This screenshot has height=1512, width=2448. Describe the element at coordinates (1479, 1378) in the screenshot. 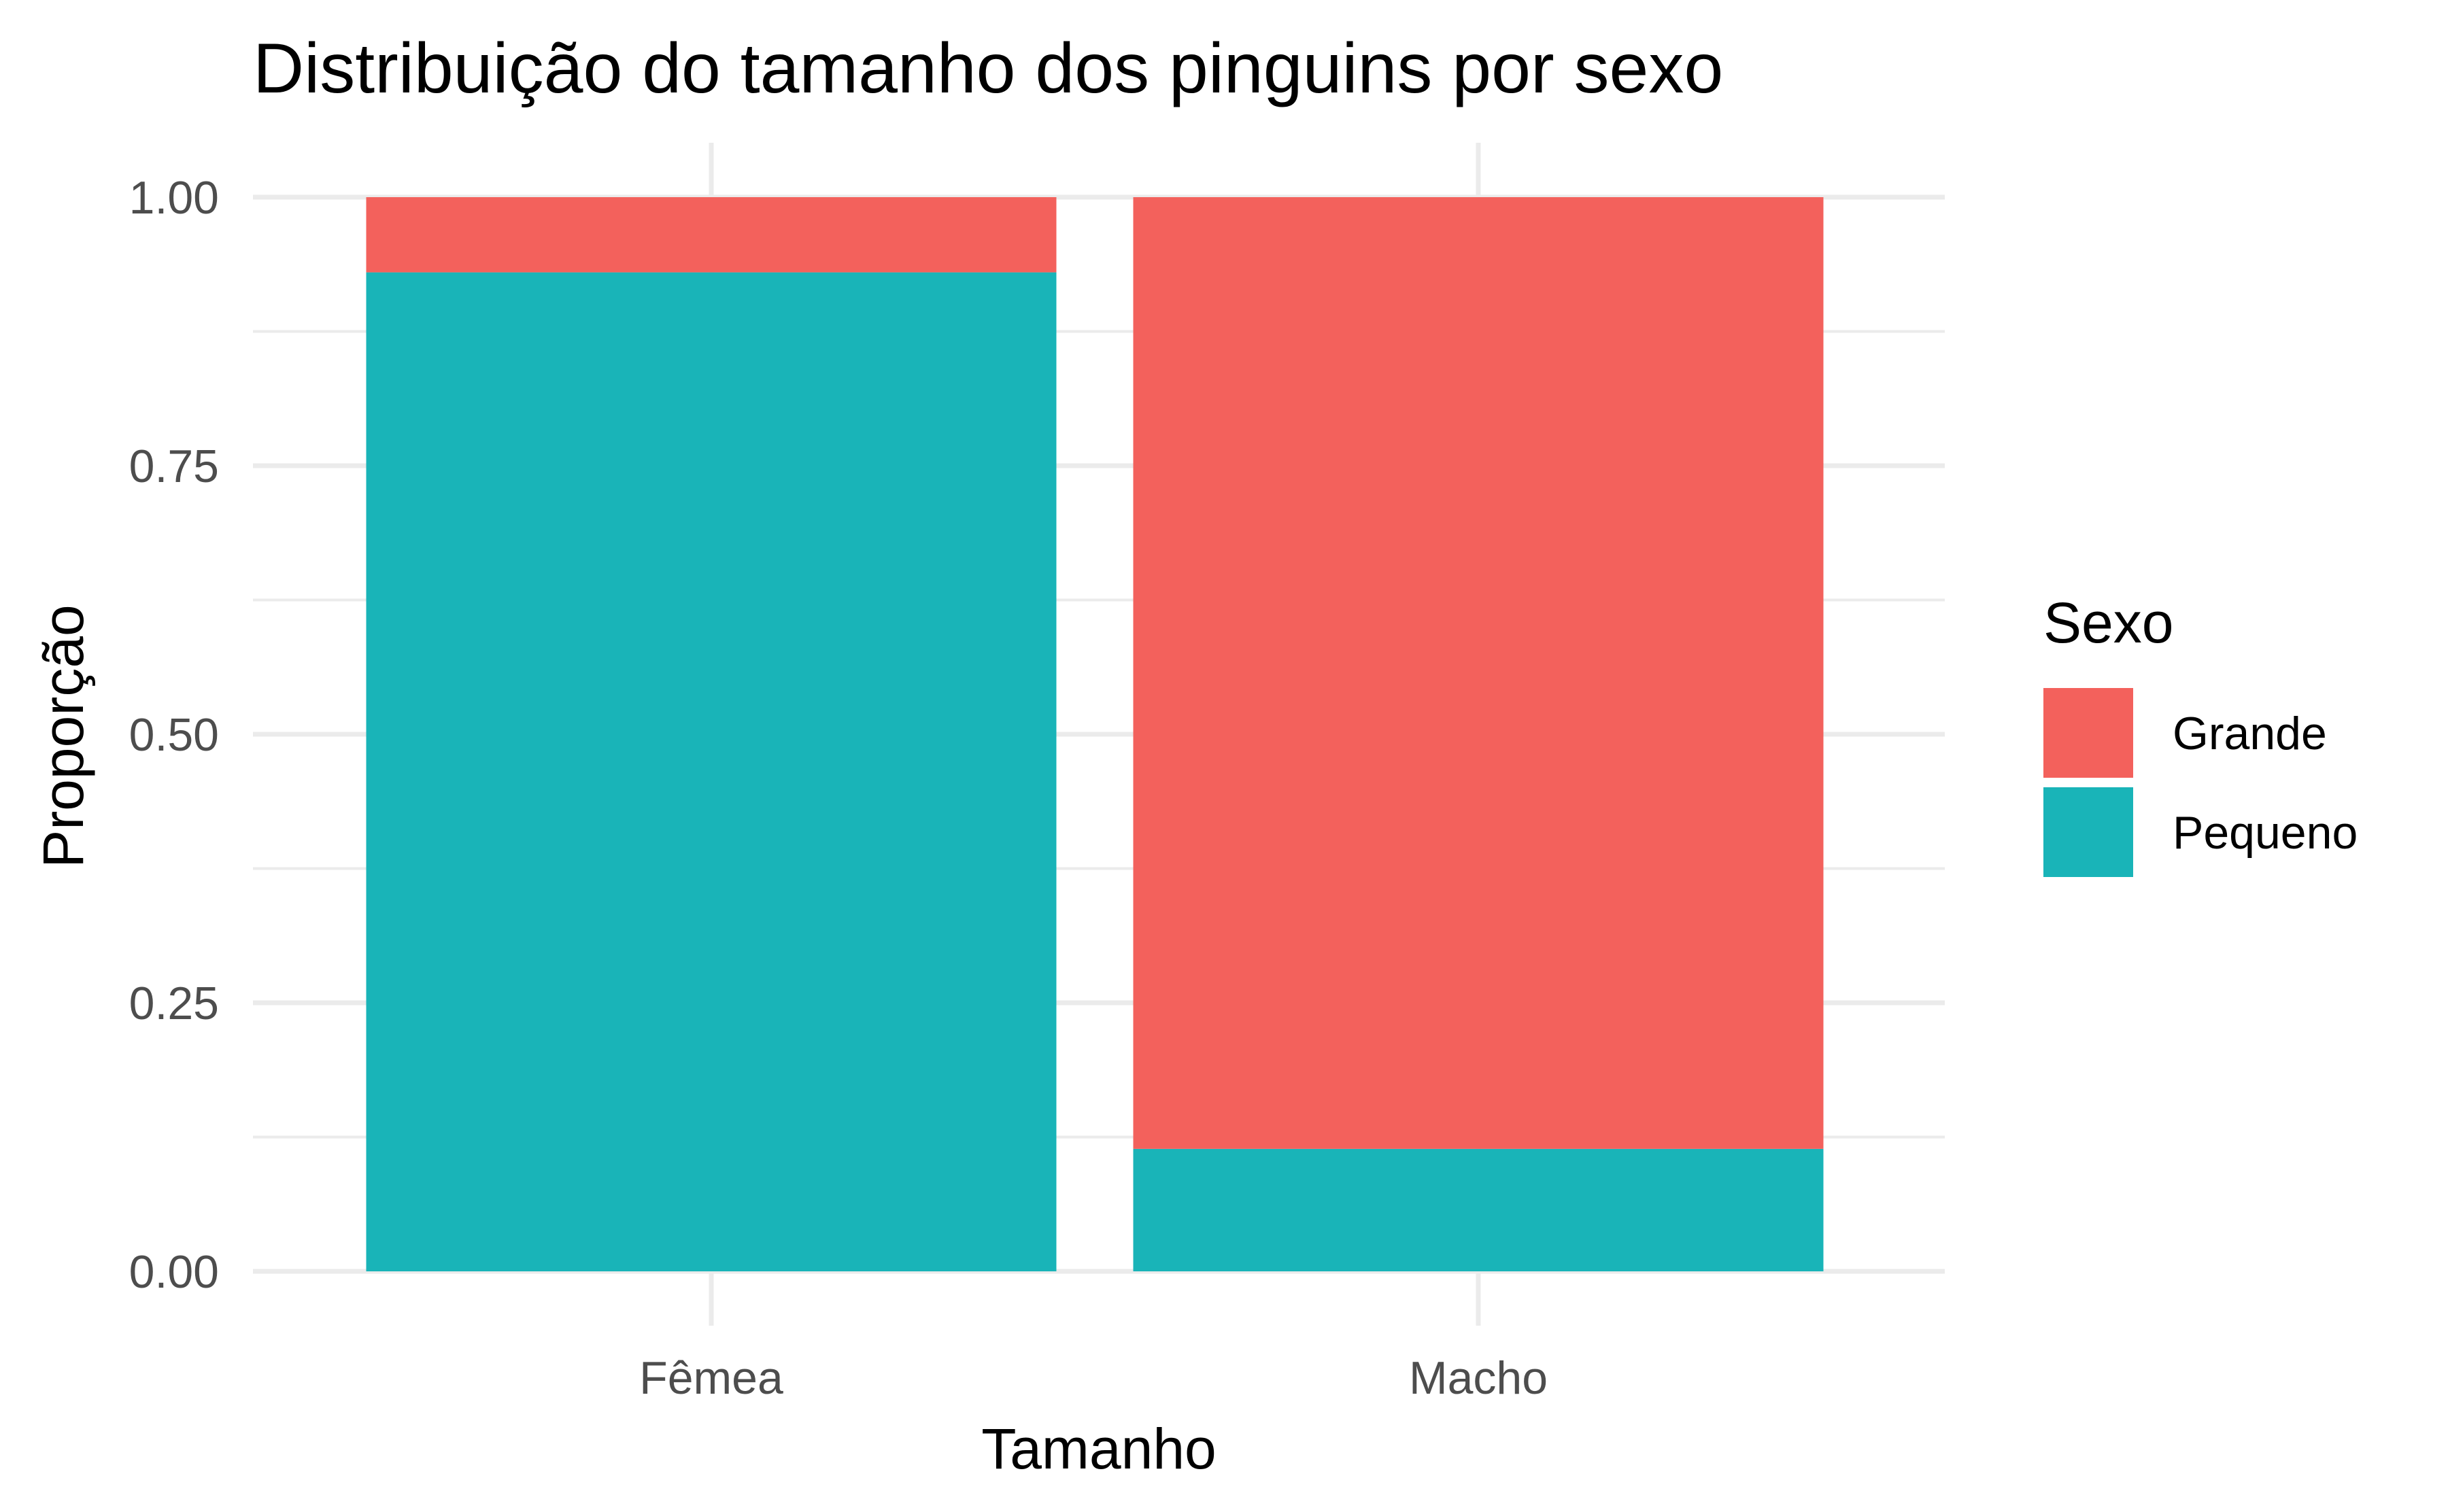

I see `x-tick-label: Macho` at that location.